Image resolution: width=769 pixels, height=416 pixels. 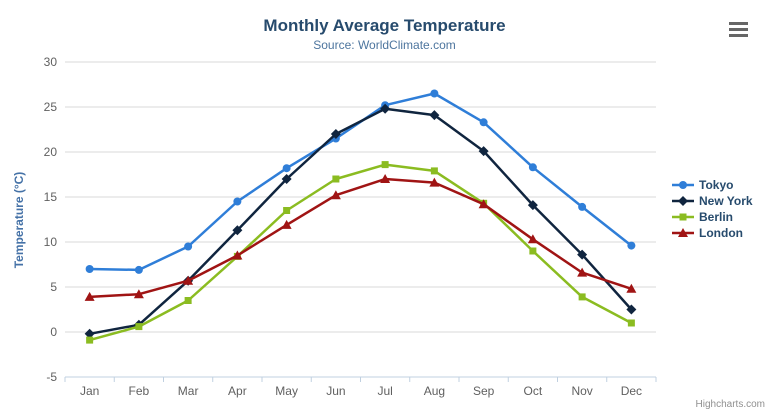 What do you see at coordinates (188, 391) in the screenshot?
I see `svg-text: Mar` at bounding box center [188, 391].